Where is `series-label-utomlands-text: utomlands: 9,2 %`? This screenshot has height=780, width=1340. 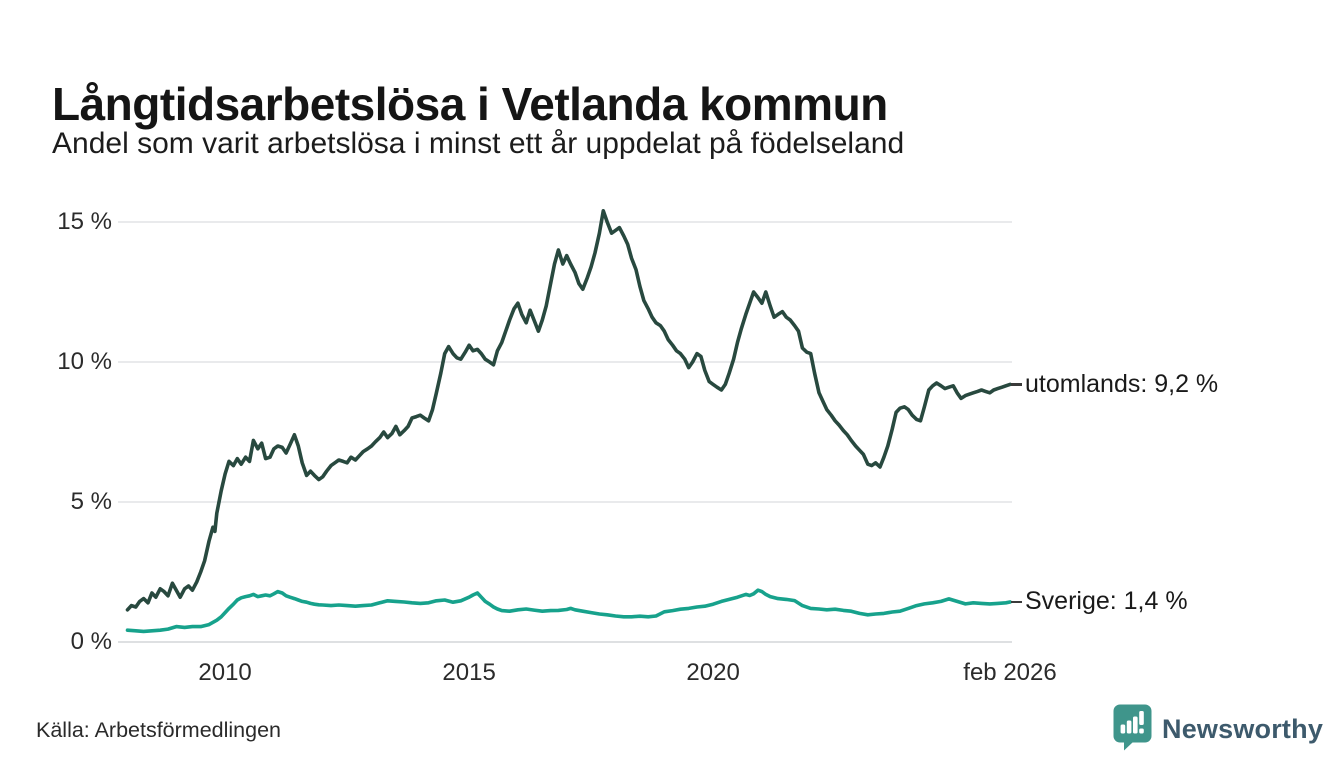
series-label-utomlands-text: utomlands: 9,2 % is located at coordinates (1122, 383).